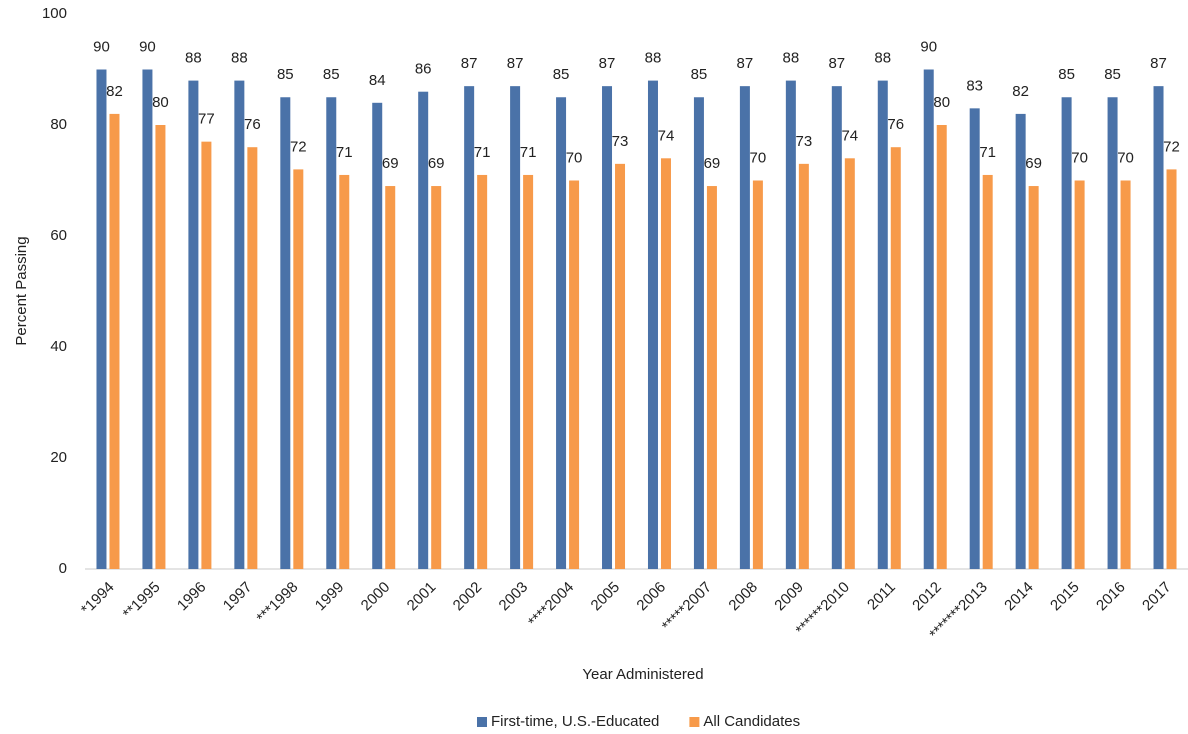 This screenshot has width=1188, height=734. What do you see at coordinates (422, 597) in the screenshot?
I see `x-tick-label: 2001` at bounding box center [422, 597].